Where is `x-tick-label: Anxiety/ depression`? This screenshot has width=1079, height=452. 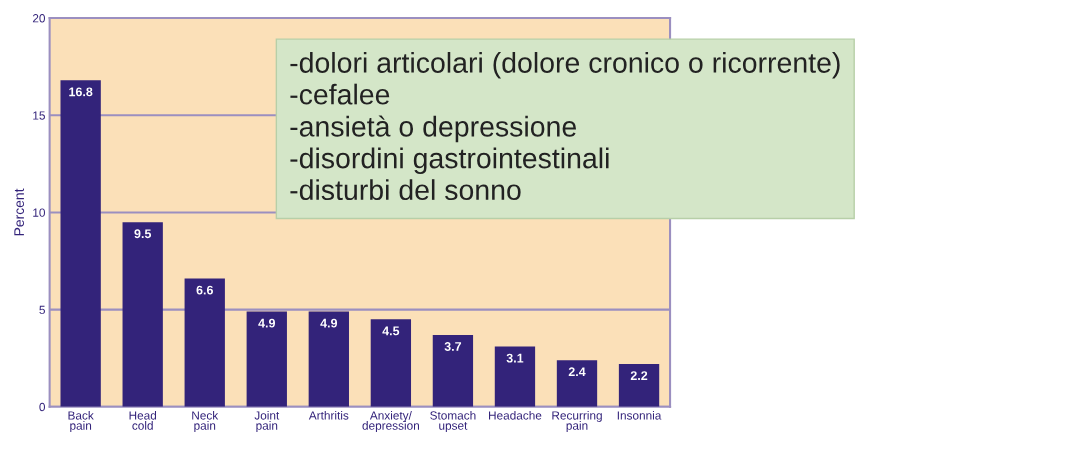 x-tick-label: Anxiety/ depression is located at coordinates (390, 421).